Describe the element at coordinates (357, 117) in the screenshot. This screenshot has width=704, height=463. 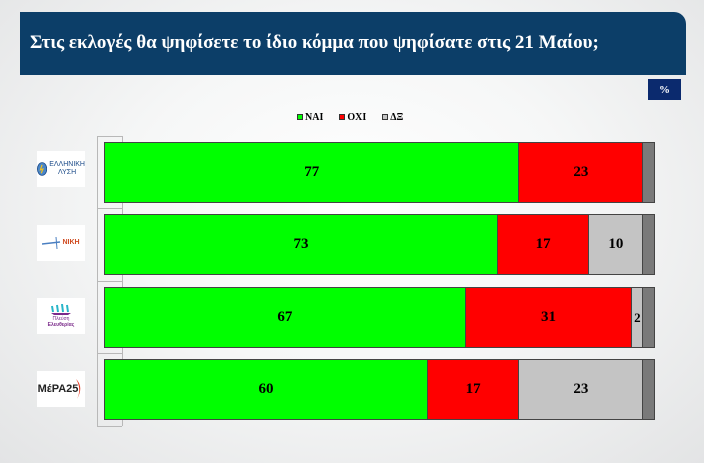
I see `legend-label: ΟΧΙ` at that location.